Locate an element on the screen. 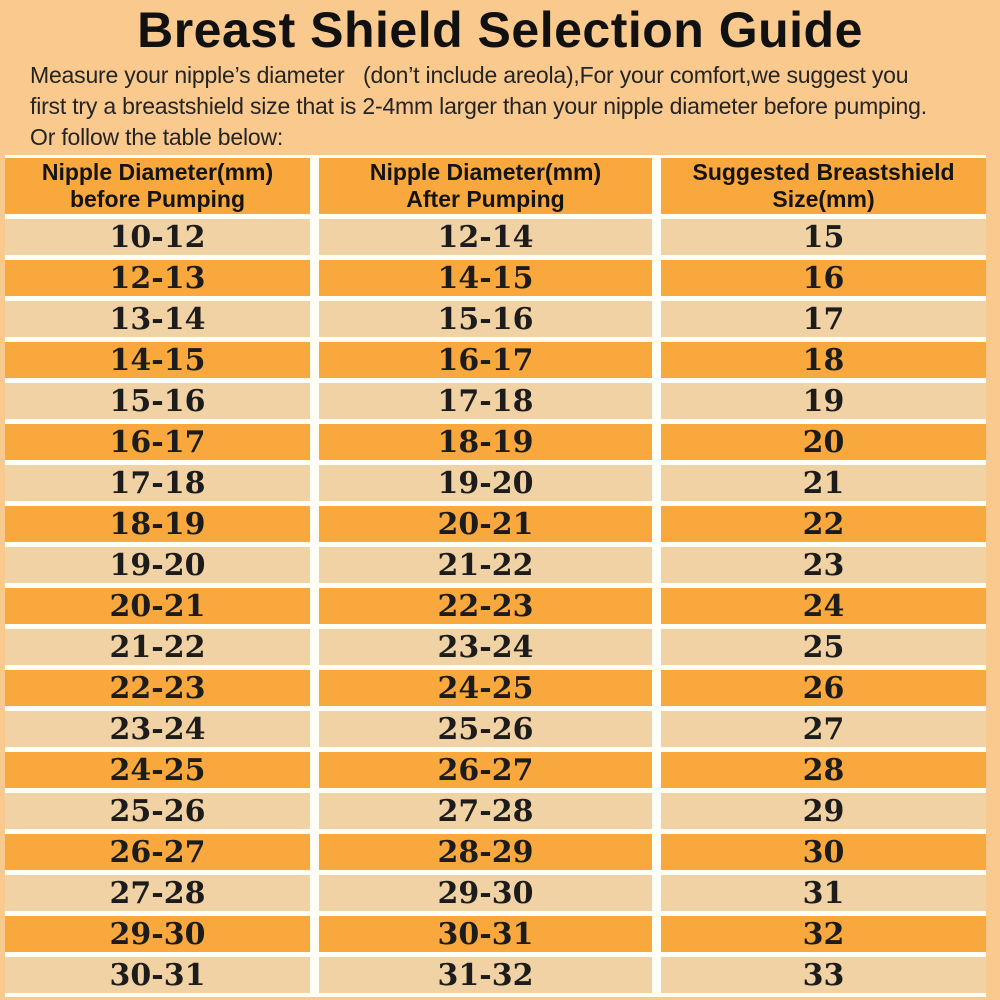 This screenshot has width=1000, height=1000. table-cell: 19 is located at coordinates (823, 401).